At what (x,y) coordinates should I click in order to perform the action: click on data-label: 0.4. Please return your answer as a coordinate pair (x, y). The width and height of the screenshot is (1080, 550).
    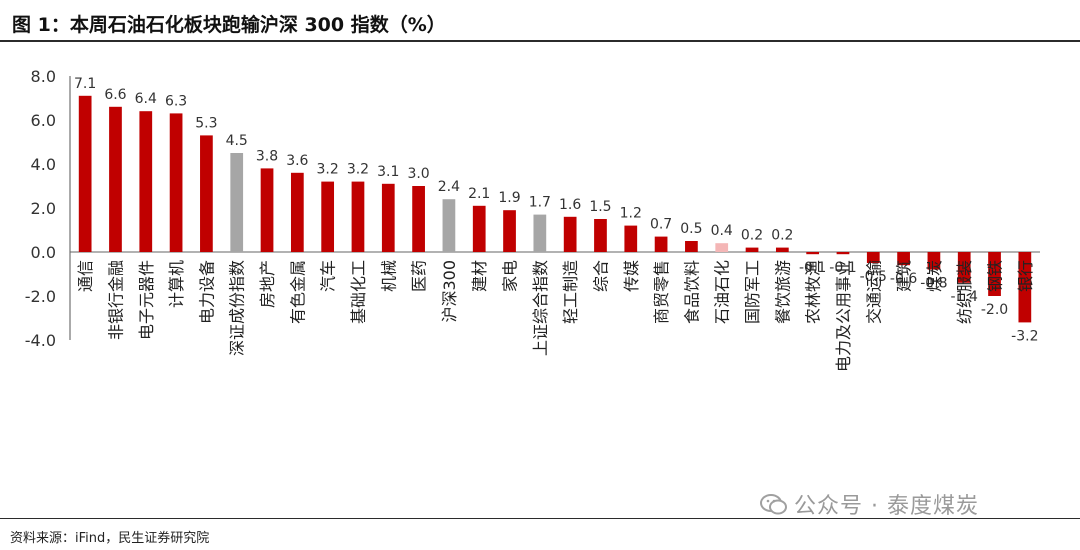
    Looking at the image, I should click on (722, 231).